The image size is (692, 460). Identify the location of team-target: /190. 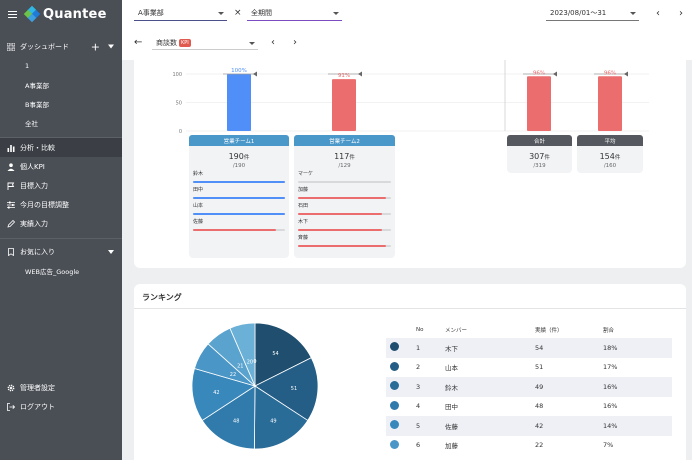
(239, 166).